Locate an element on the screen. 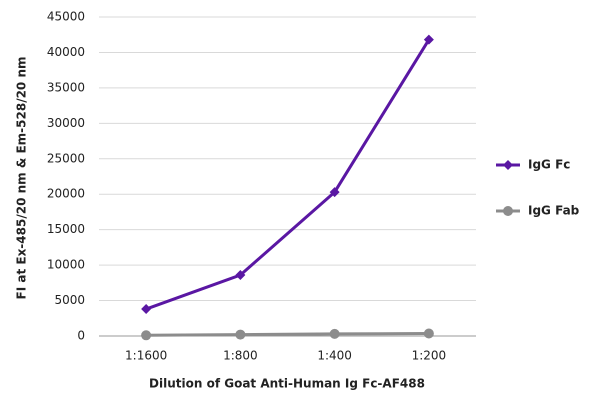 This screenshot has width=600, height=412. y-tick-label: 35000 is located at coordinates (66, 87).